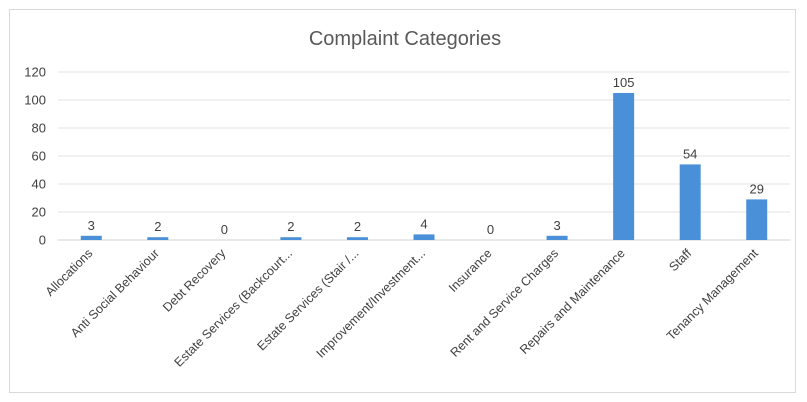 Image resolution: width=807 pixels, height=402 pixels. Describe the element at coordinates (39, 184) in the screenshot. I see `y-tick-label: 40` at that location.